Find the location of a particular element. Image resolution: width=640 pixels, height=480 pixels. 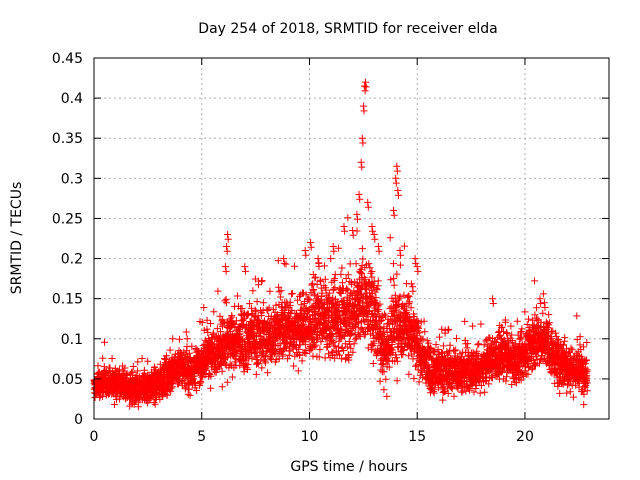

x-tick-label: 5 is located at coordinates (201, 437).